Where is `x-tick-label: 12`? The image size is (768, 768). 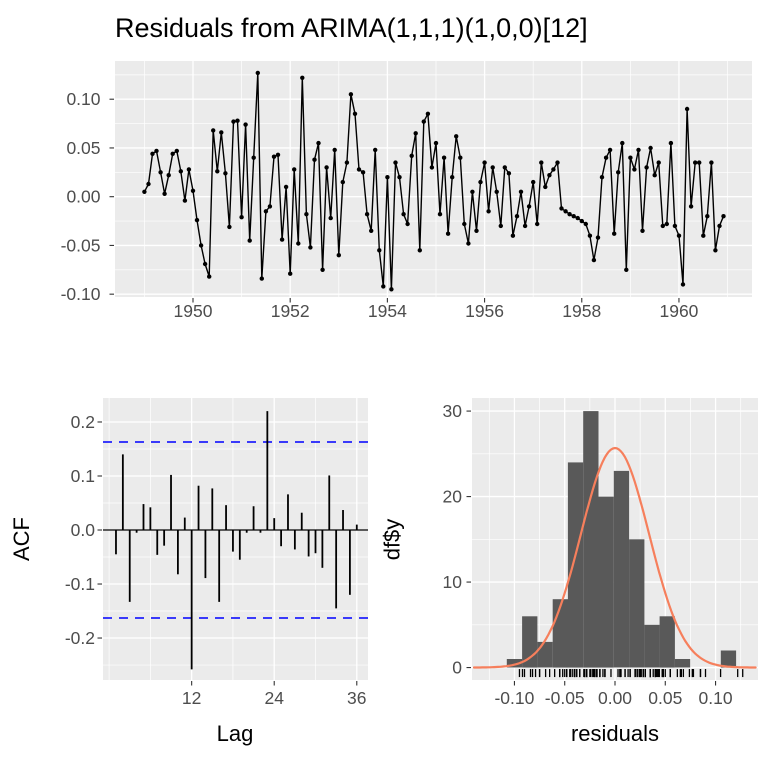
x-tick-label: 12 is located at coordinates (191, 698).